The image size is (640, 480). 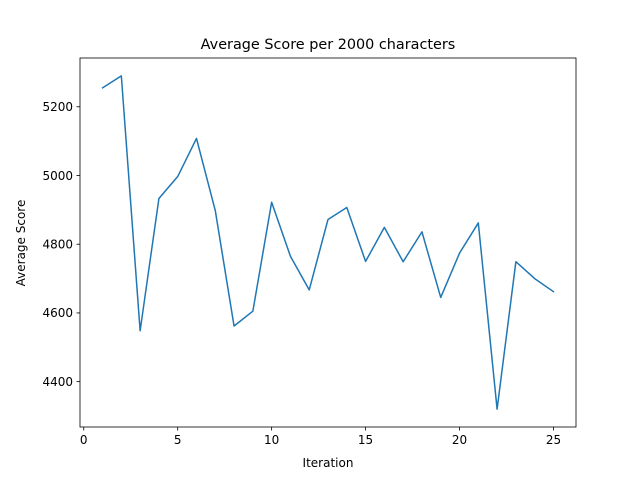 What do you see at coordinates (57, 245) in the screenshot?
I see `y-tick-label: 4800` at bounding box center [57, 245].